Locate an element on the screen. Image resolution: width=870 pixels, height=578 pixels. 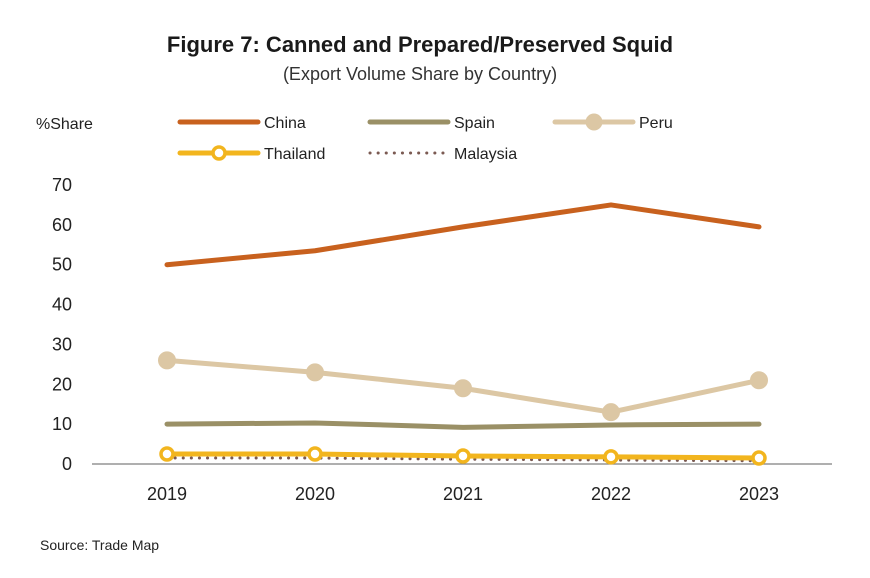
y-tick-label: 40 is located at coordinates (62, 305).